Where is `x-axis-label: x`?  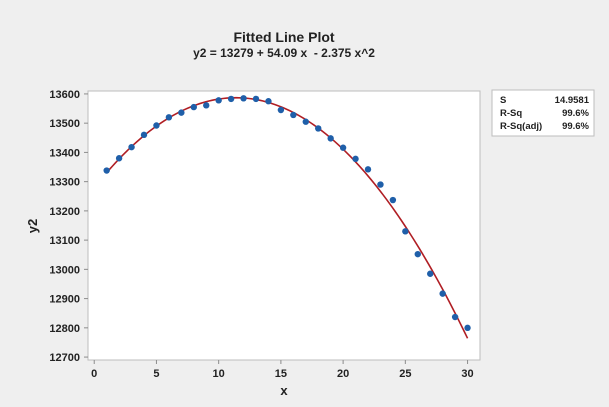
x-axis-label: x is located at coordinates (284, 390).